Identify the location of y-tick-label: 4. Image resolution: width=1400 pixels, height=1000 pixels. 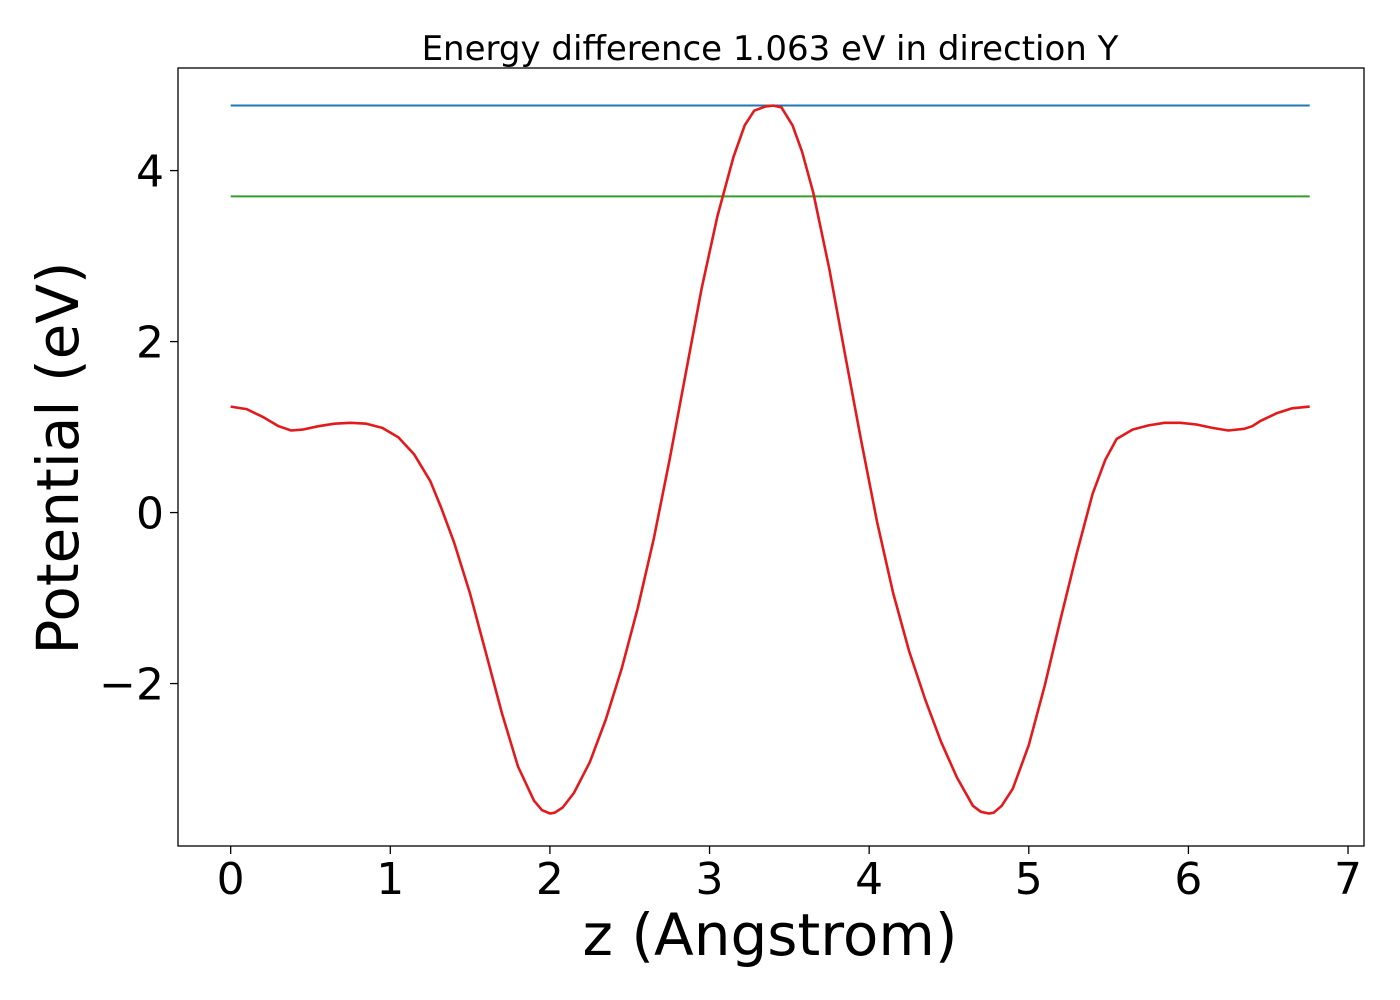
(150, 172).